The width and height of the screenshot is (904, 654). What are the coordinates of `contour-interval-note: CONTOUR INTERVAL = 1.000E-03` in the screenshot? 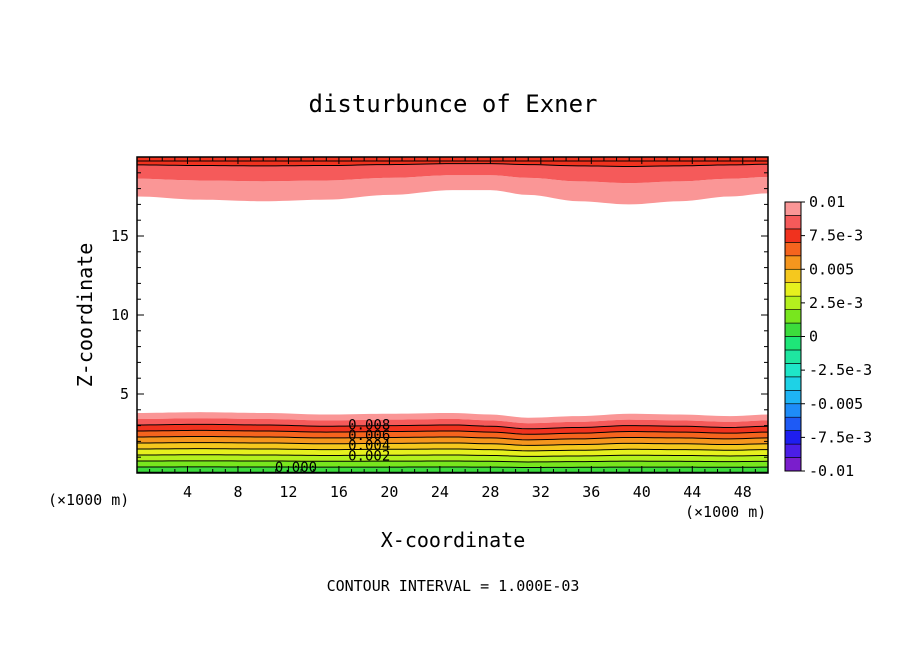 It's located at (453, 586).